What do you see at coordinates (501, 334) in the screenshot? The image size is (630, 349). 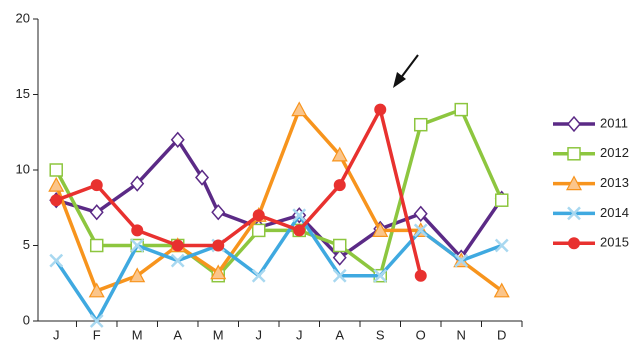 I see `x-tick-label: D` at bounding box center [501, 334].